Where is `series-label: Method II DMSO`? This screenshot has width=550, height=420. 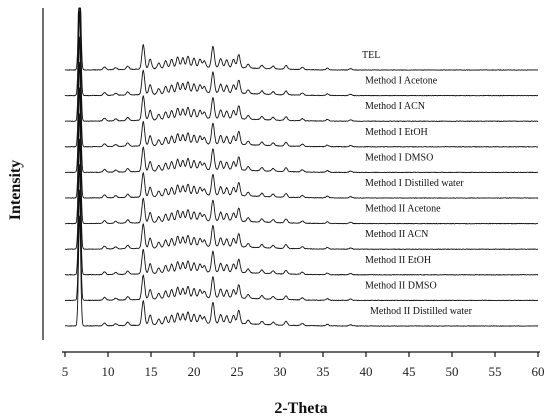 series-label: Method II DMSO is located at coordinates (401, 285).